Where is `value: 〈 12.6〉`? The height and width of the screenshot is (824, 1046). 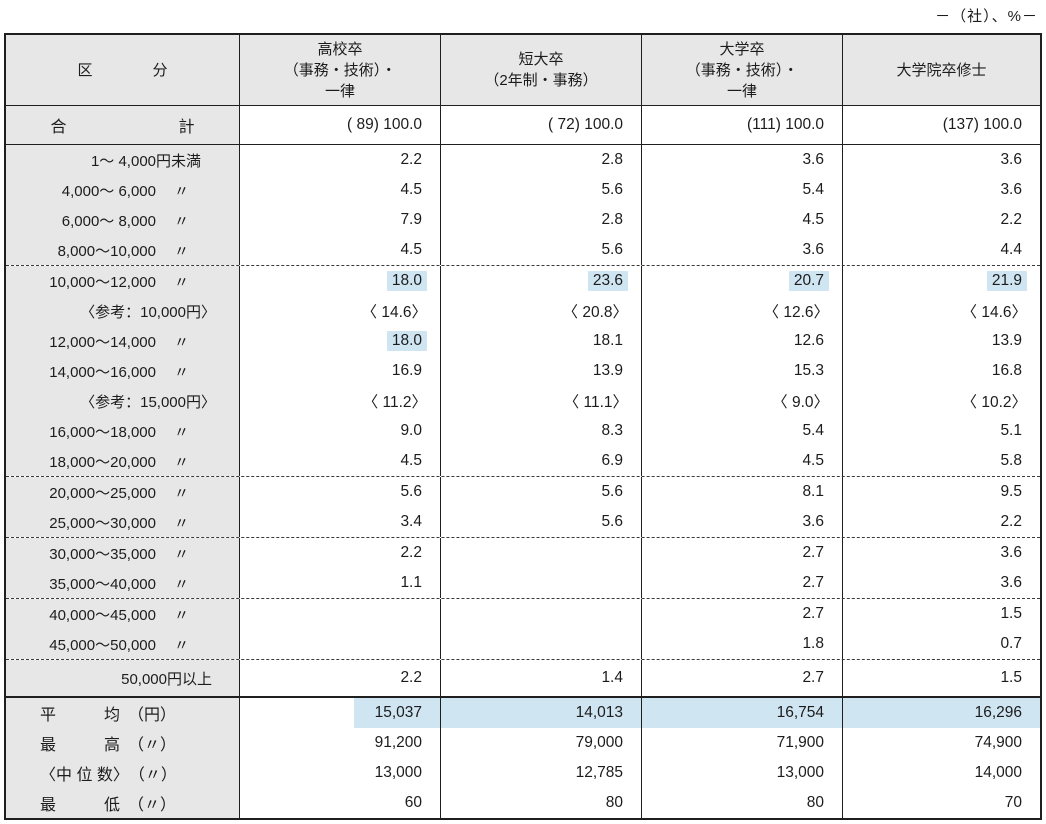
value: 〈 12.6〉 is located at coordinates (796, 312).